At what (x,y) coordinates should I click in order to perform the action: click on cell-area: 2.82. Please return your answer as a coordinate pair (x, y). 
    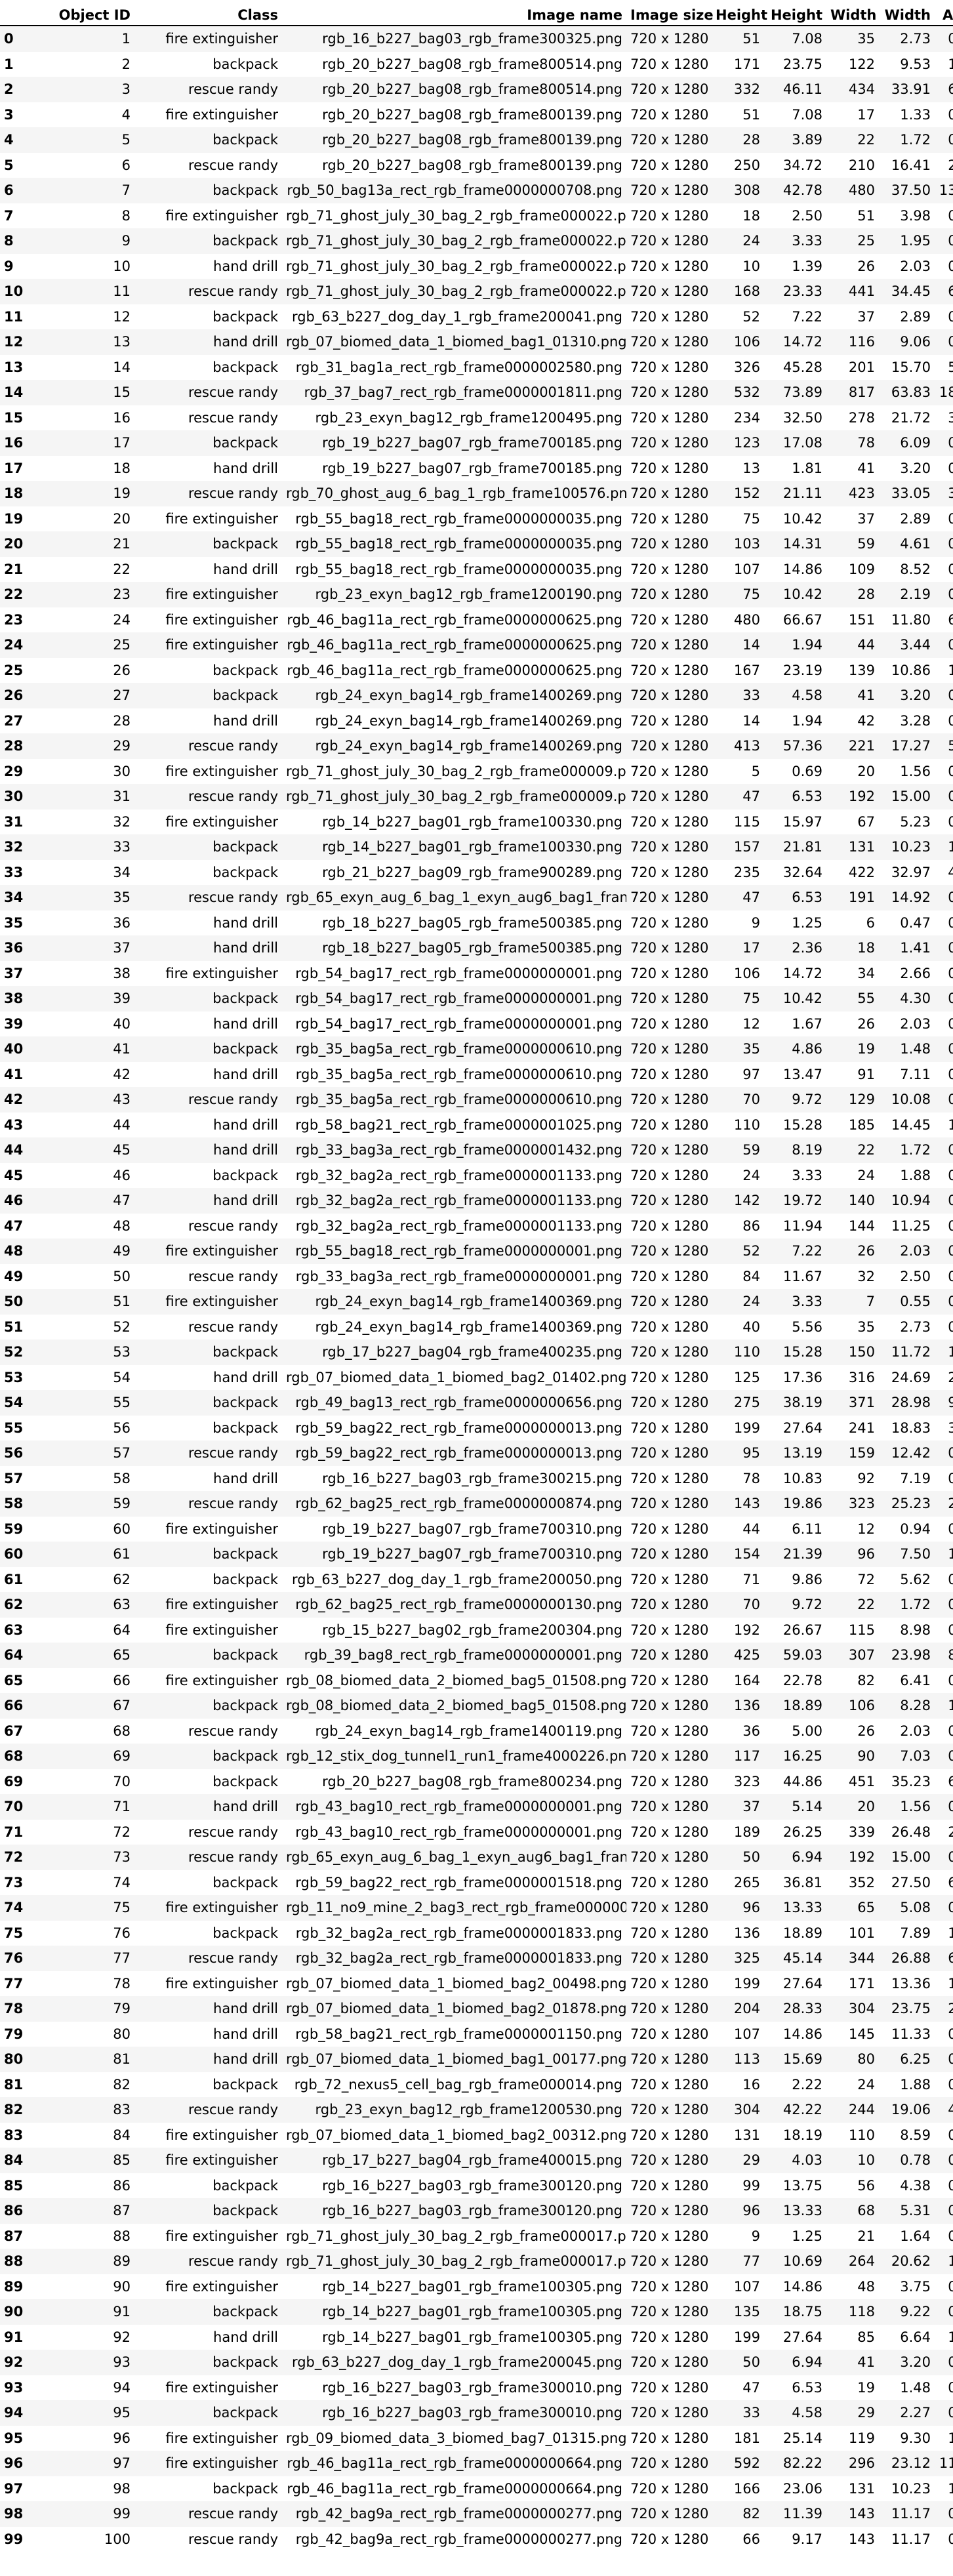
    Looking at the image, I should click on (944, 2009).